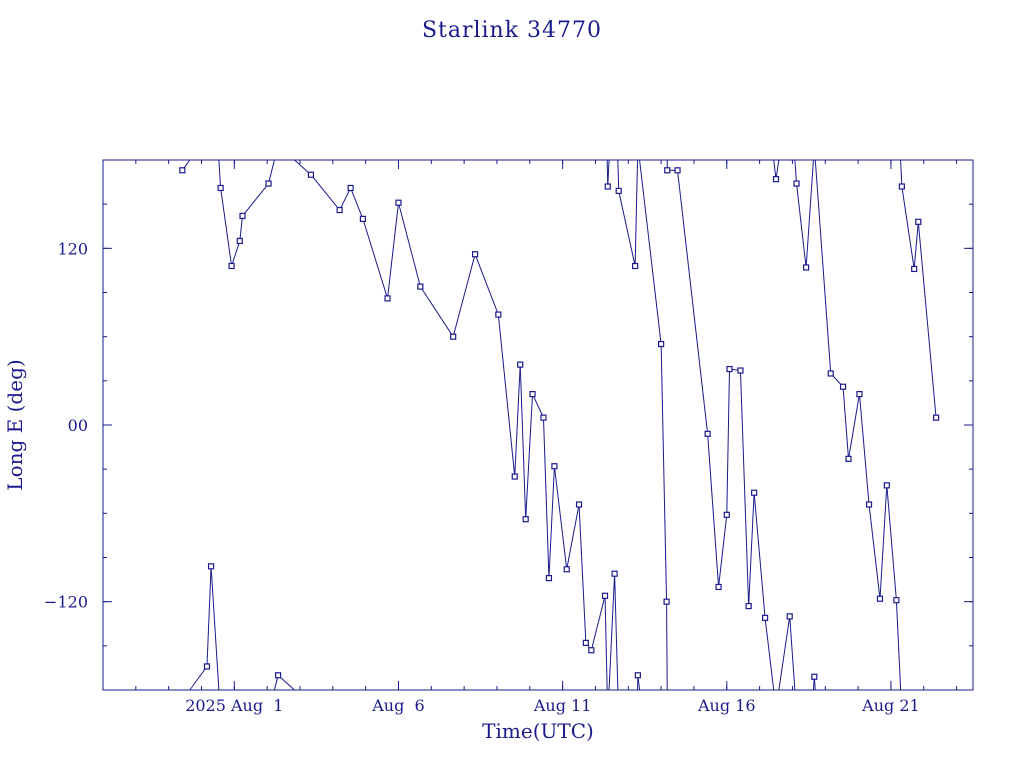 This screenshot has height=768, width=1024. Describe the element at coordinates (890, 705) in the screenshot. I see `x-tick-label: Aug 21` at that location.